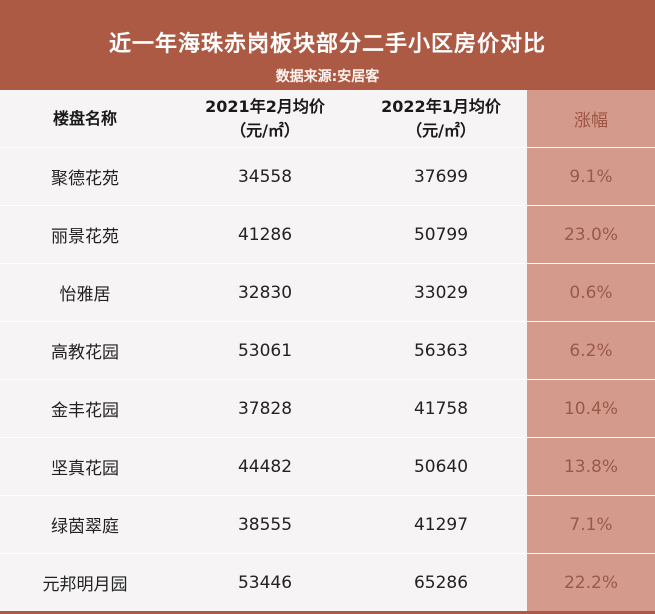 This screenshot has width=655, height=614. Describe the element at coordinates (591, 292) in the screenshot. I see `growth-rate: 0.6%` at that location.